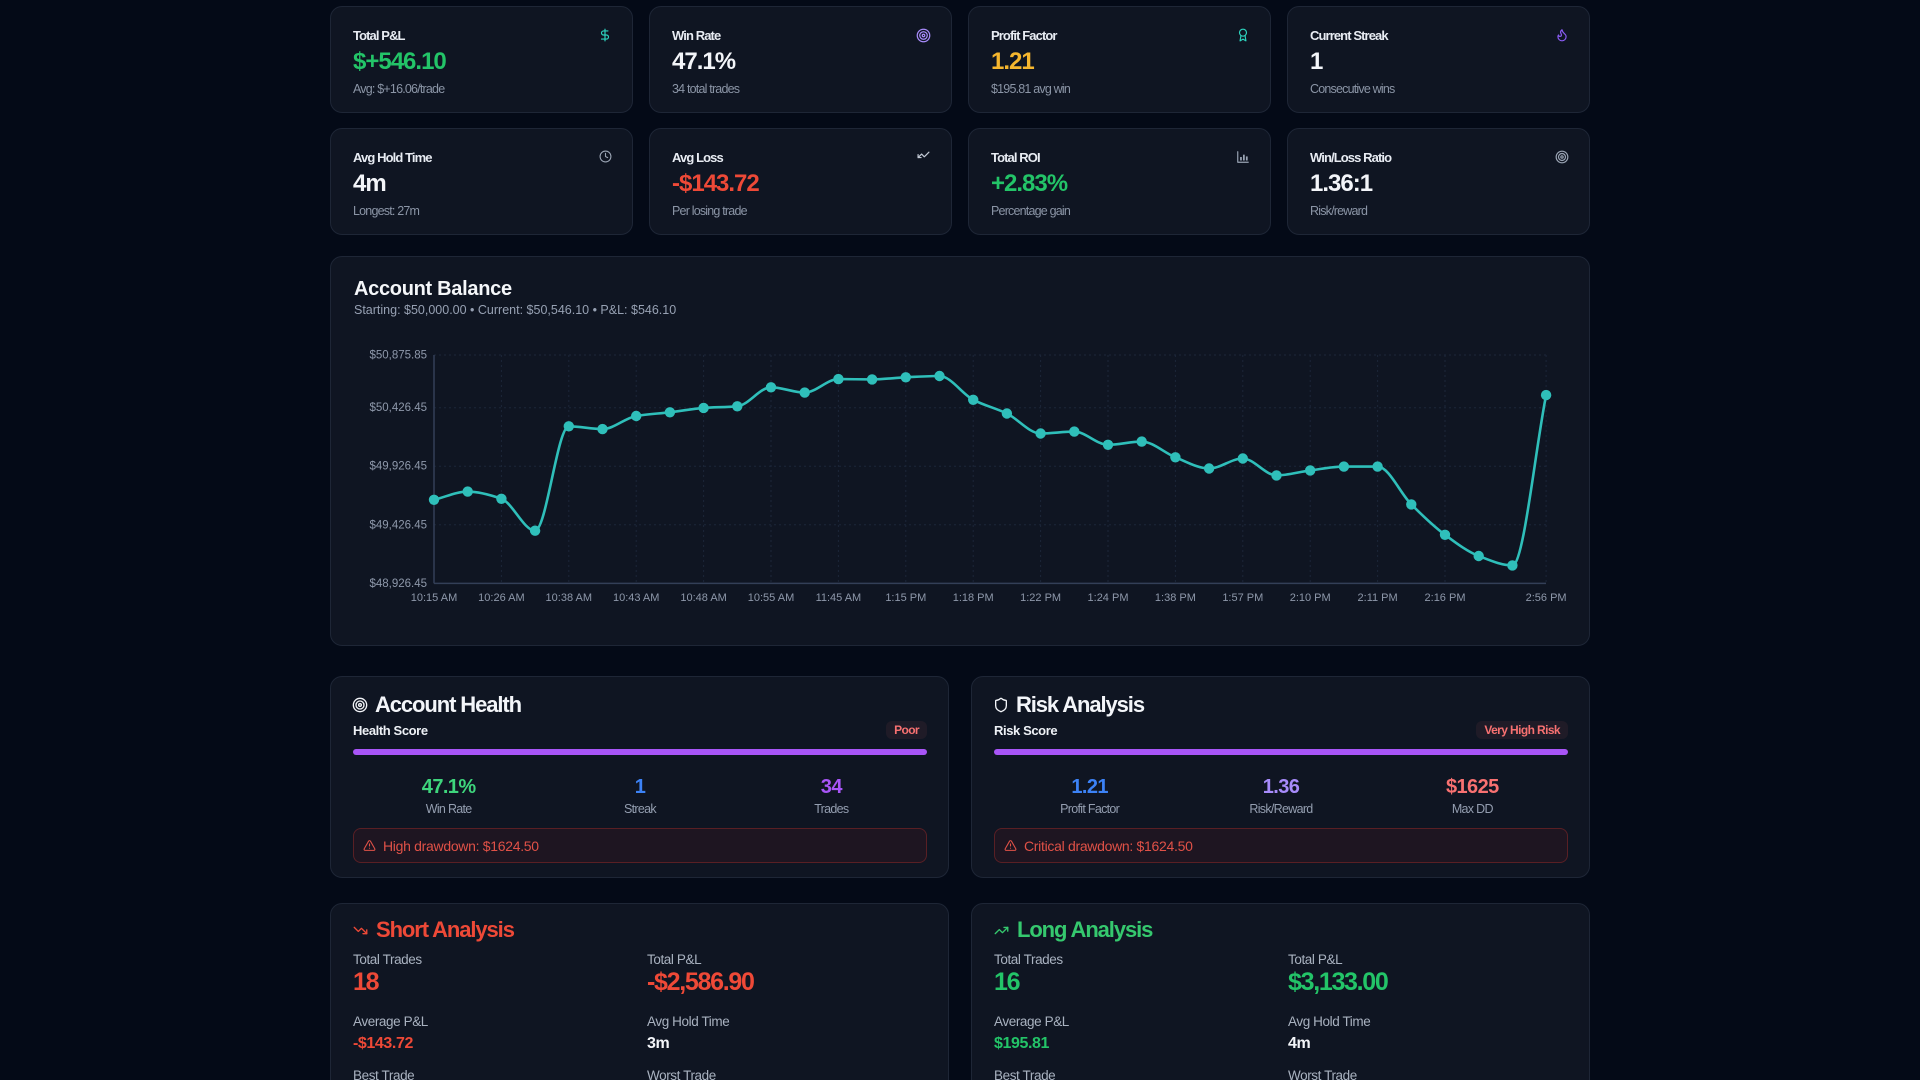  I want to click on svg-text: 2:56 PM, so click(1546, 598).